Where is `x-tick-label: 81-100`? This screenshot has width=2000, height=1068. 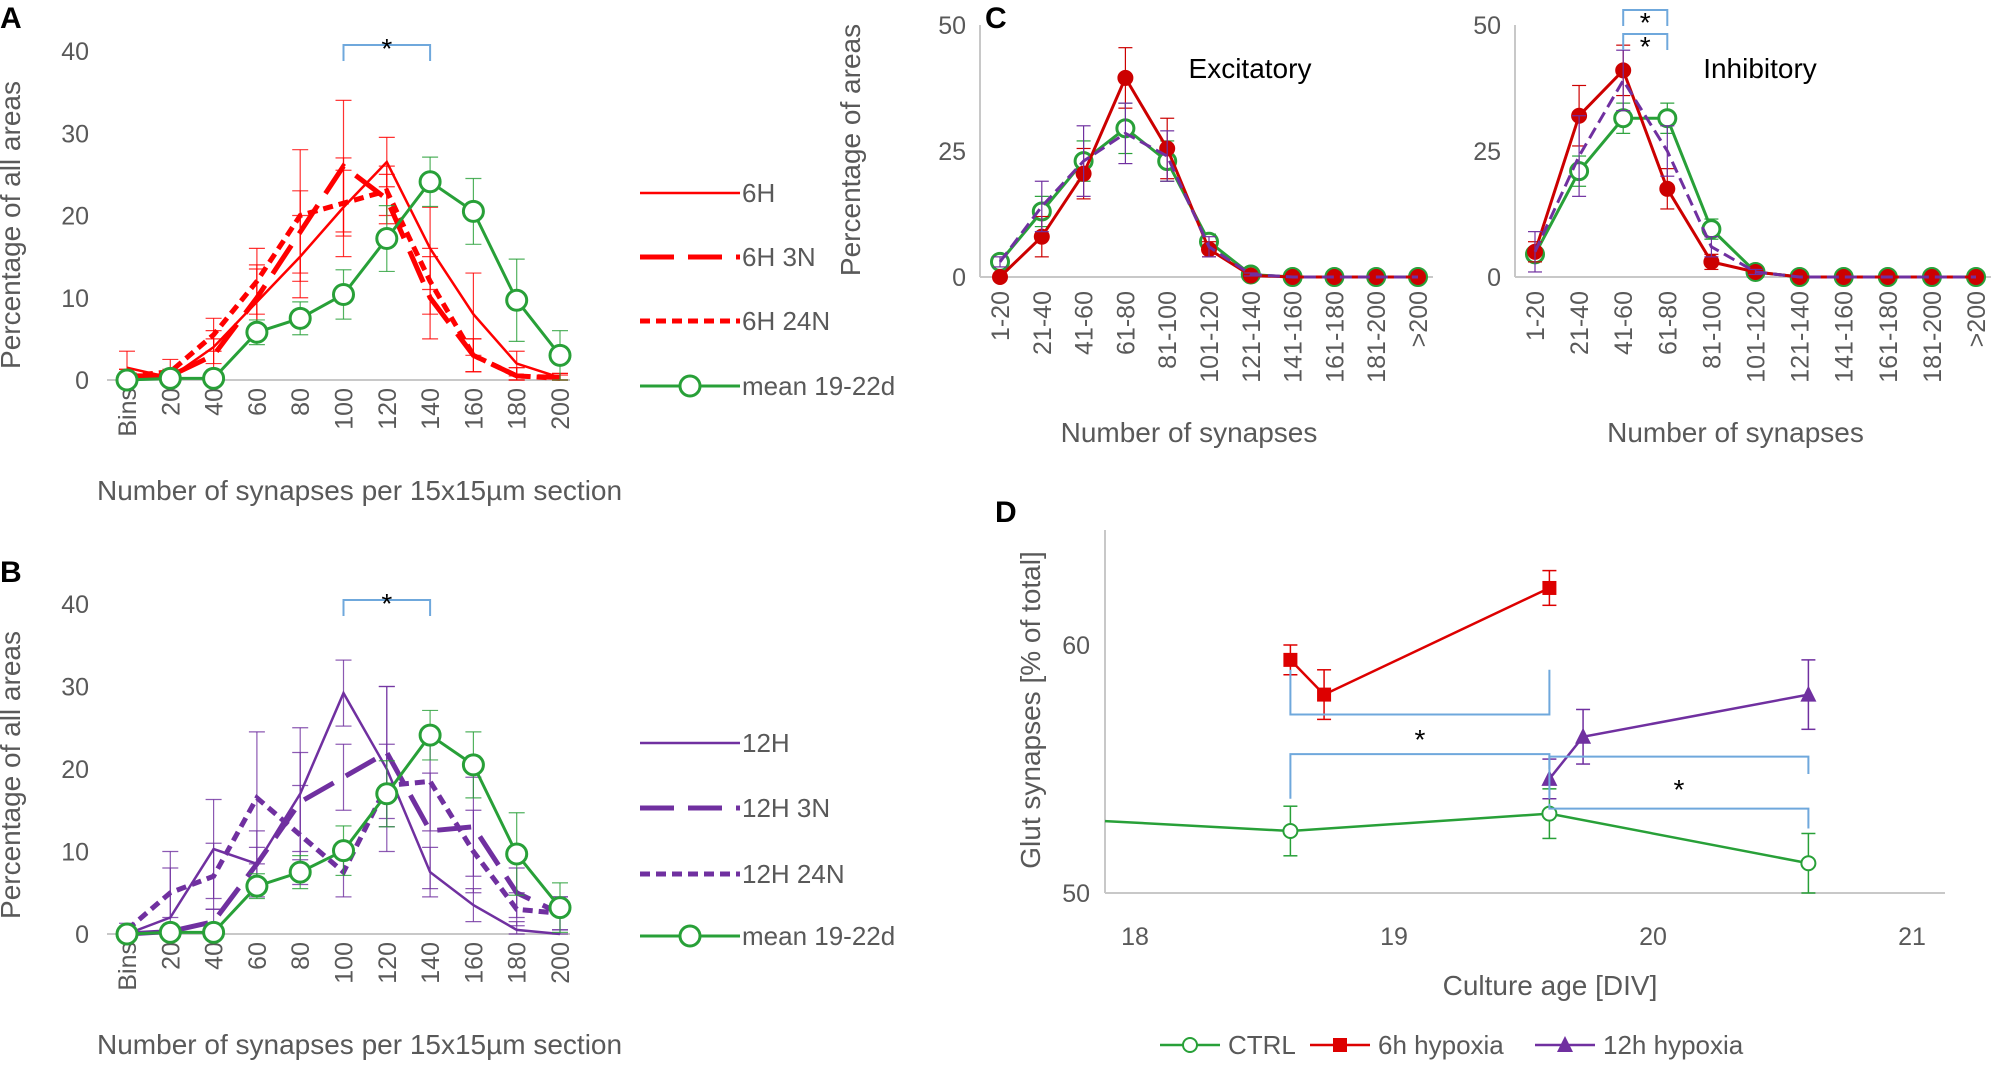
x-tick-label: 81-100 is located at coordinates (1712, 330).